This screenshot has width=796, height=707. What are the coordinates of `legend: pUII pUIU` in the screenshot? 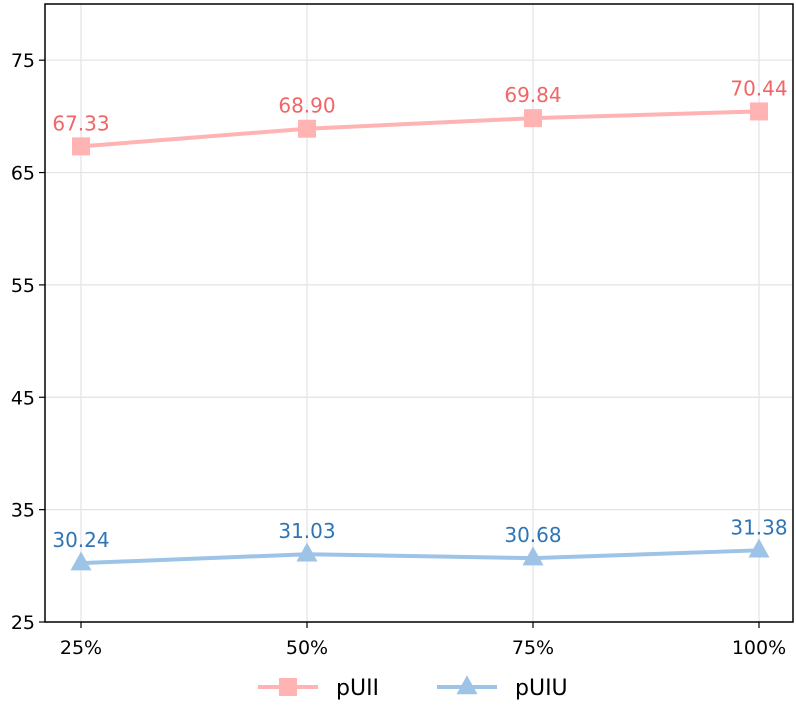 It's located at (413, 688).